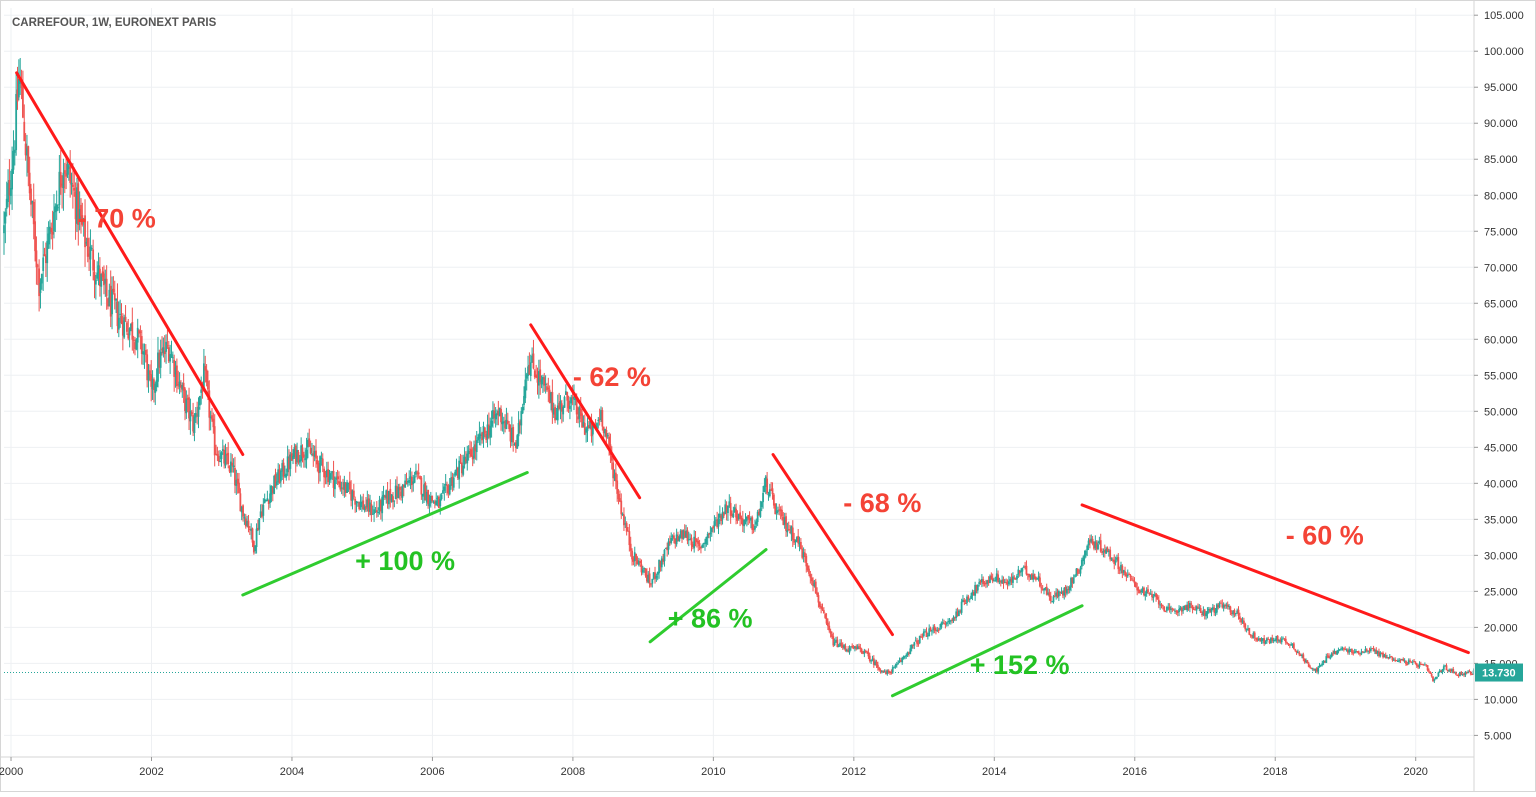 The height and width of the screenshot is (797, 1536). I want to click on bear-trend-line, so click(585, 411).